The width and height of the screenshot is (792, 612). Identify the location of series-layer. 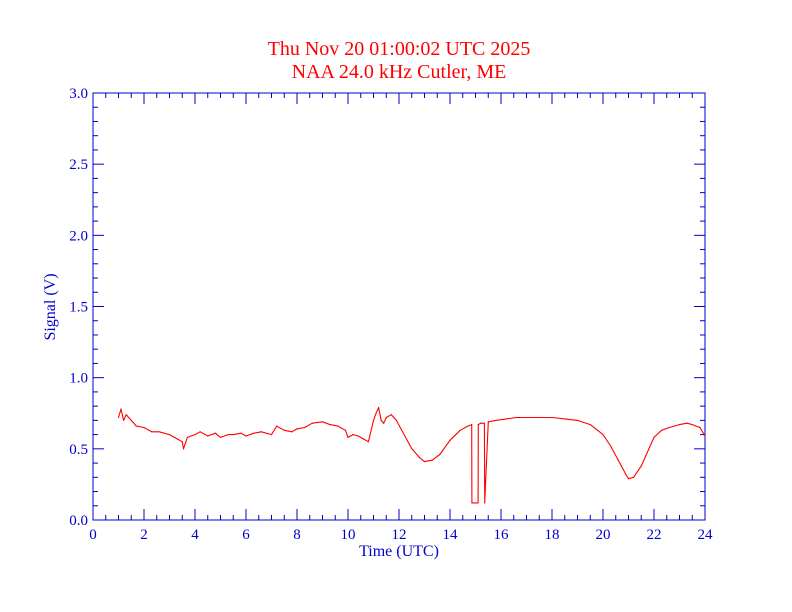
(411, 455).